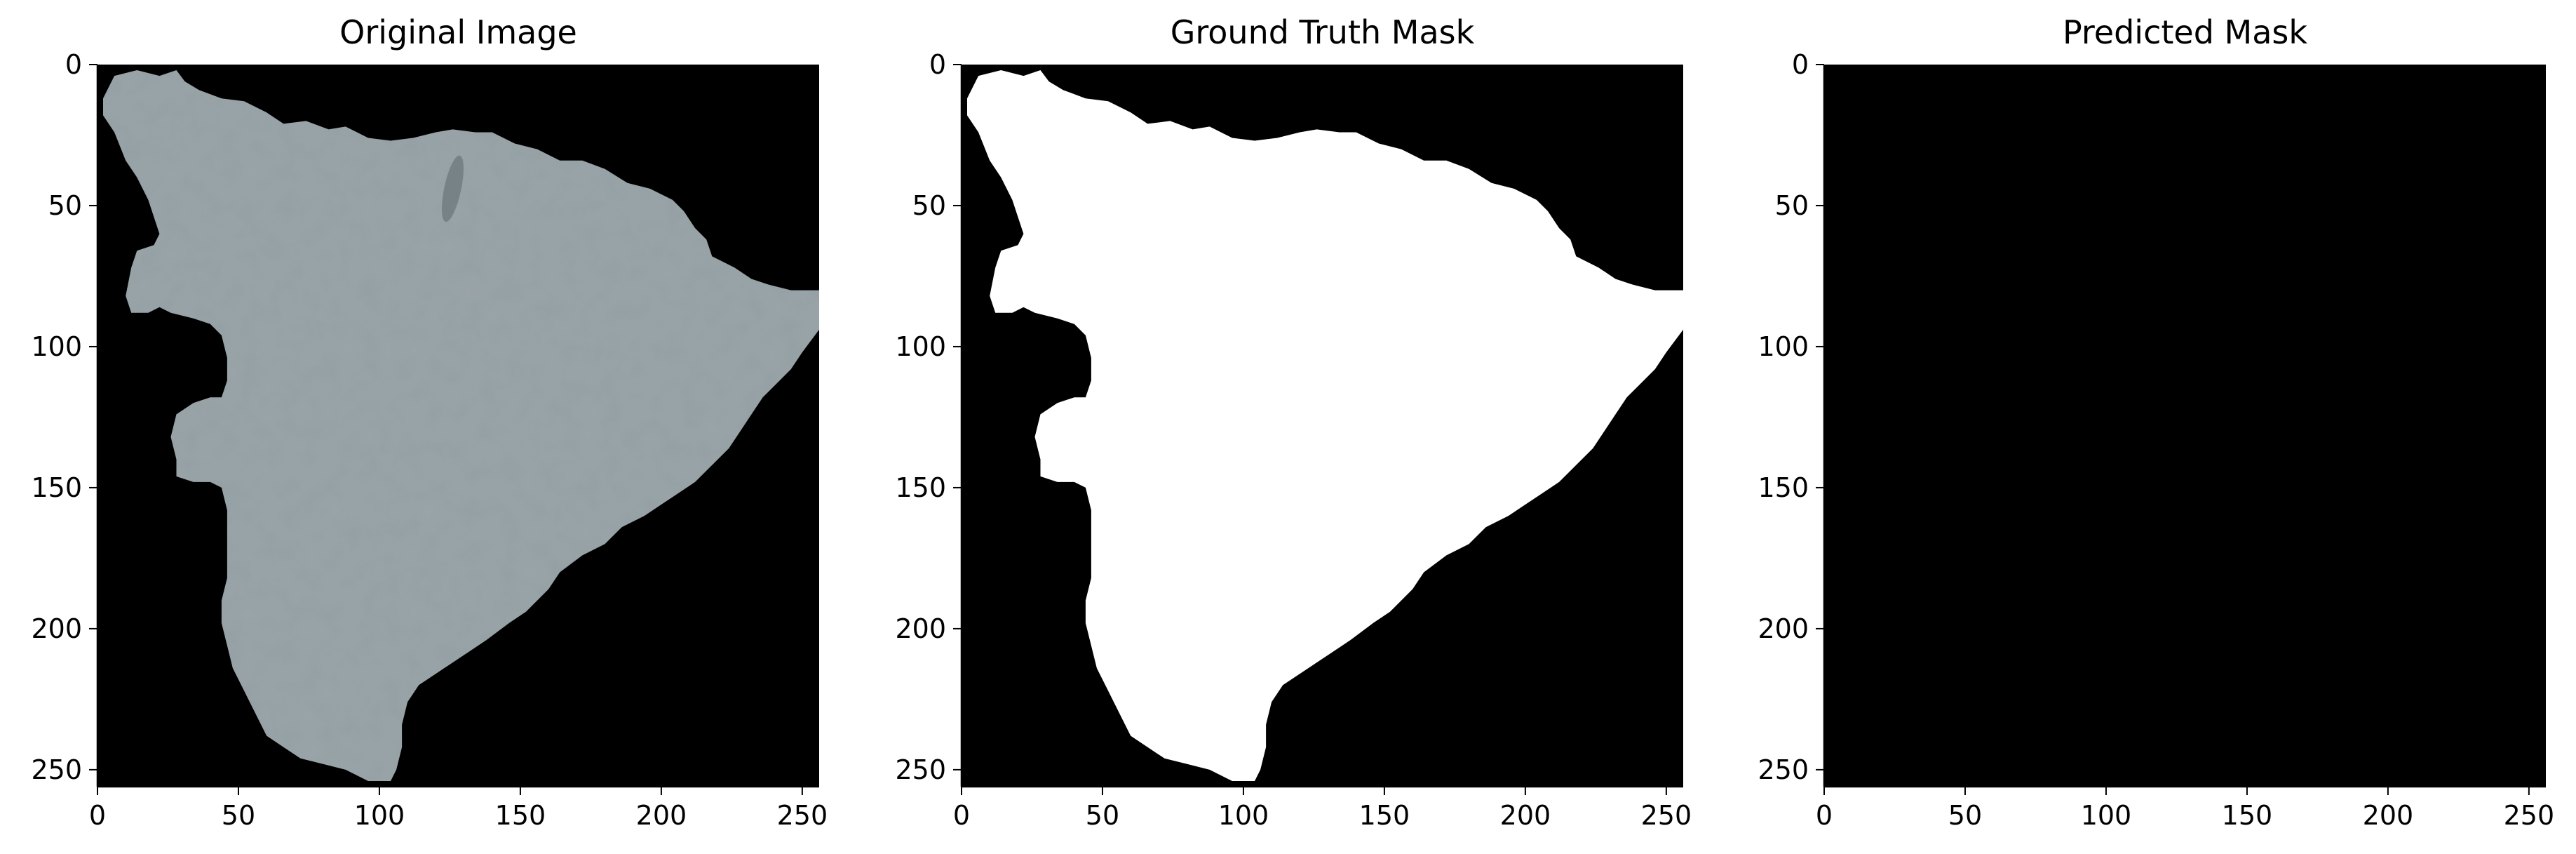 The image size is (2576, 854). I want to click on panel-title: Original Image, so click(458, 32).